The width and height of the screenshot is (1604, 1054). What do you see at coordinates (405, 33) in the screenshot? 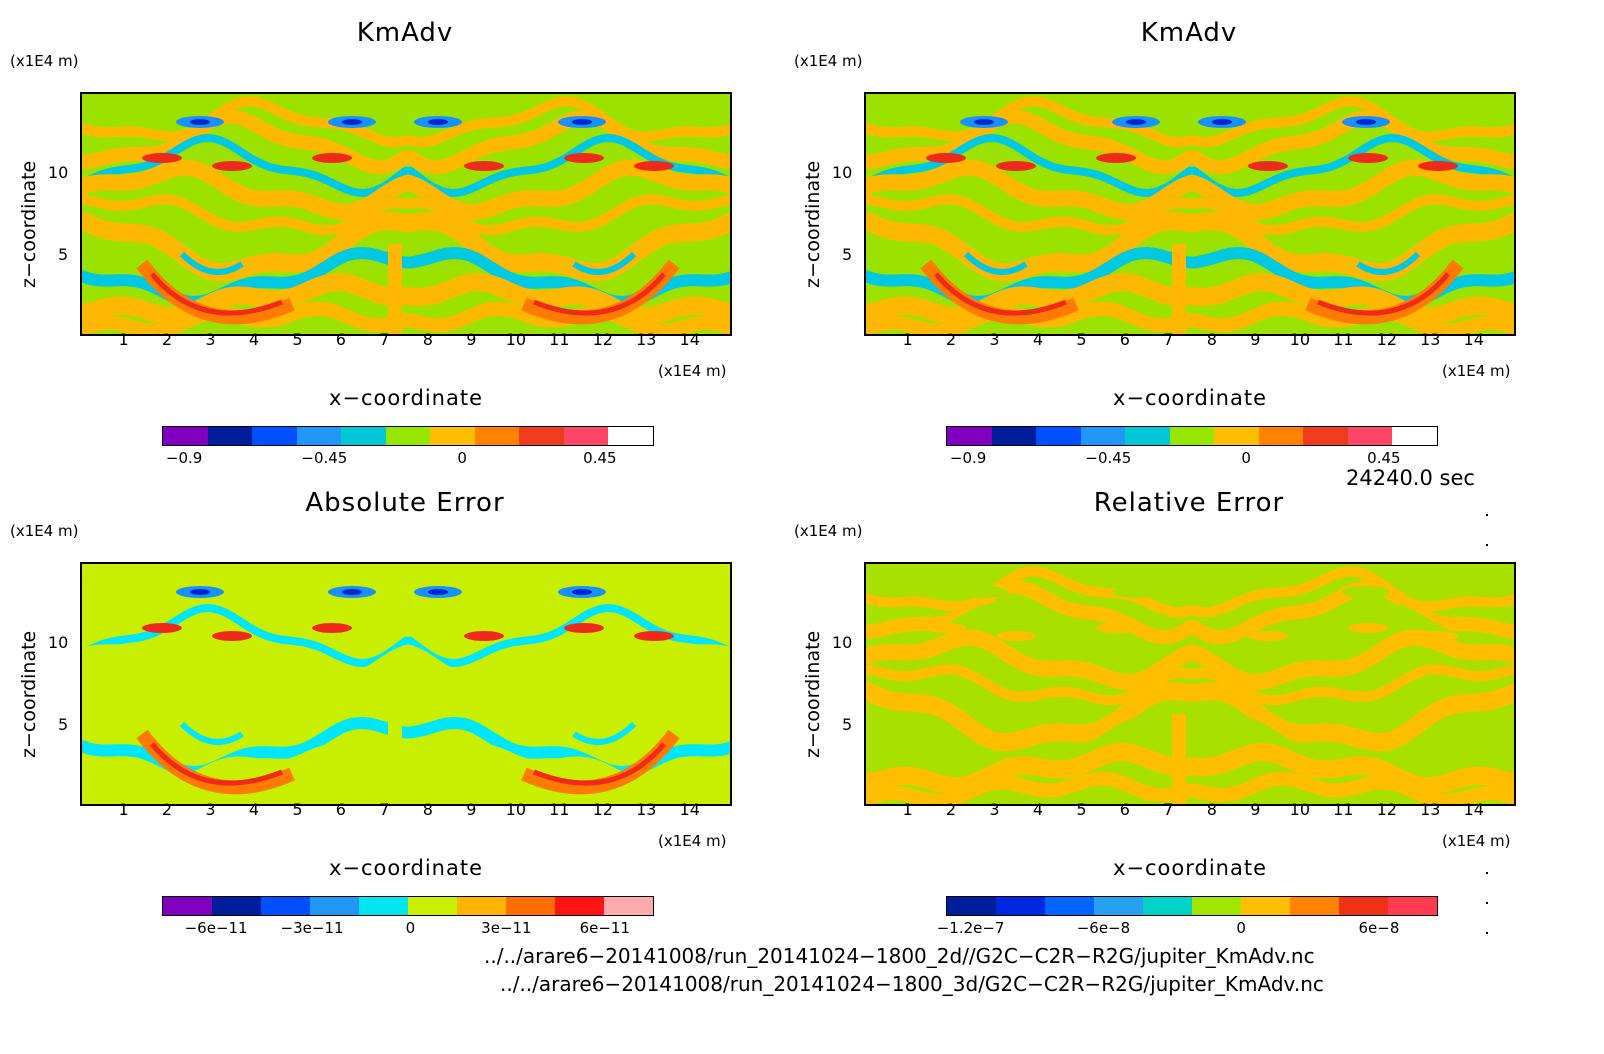
I see `panel-title: KmAdv` at bounding box center [405, 33].